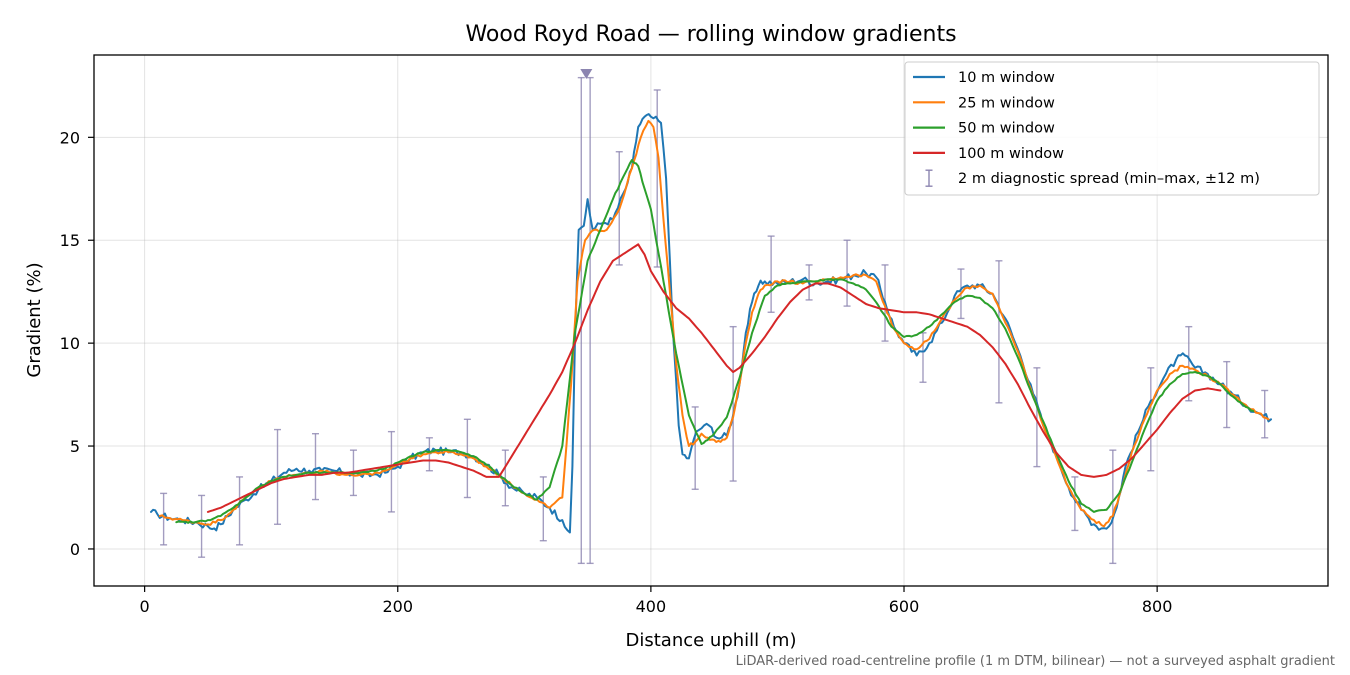  I want to click on y-tick-label: 15, so click(70, 240).